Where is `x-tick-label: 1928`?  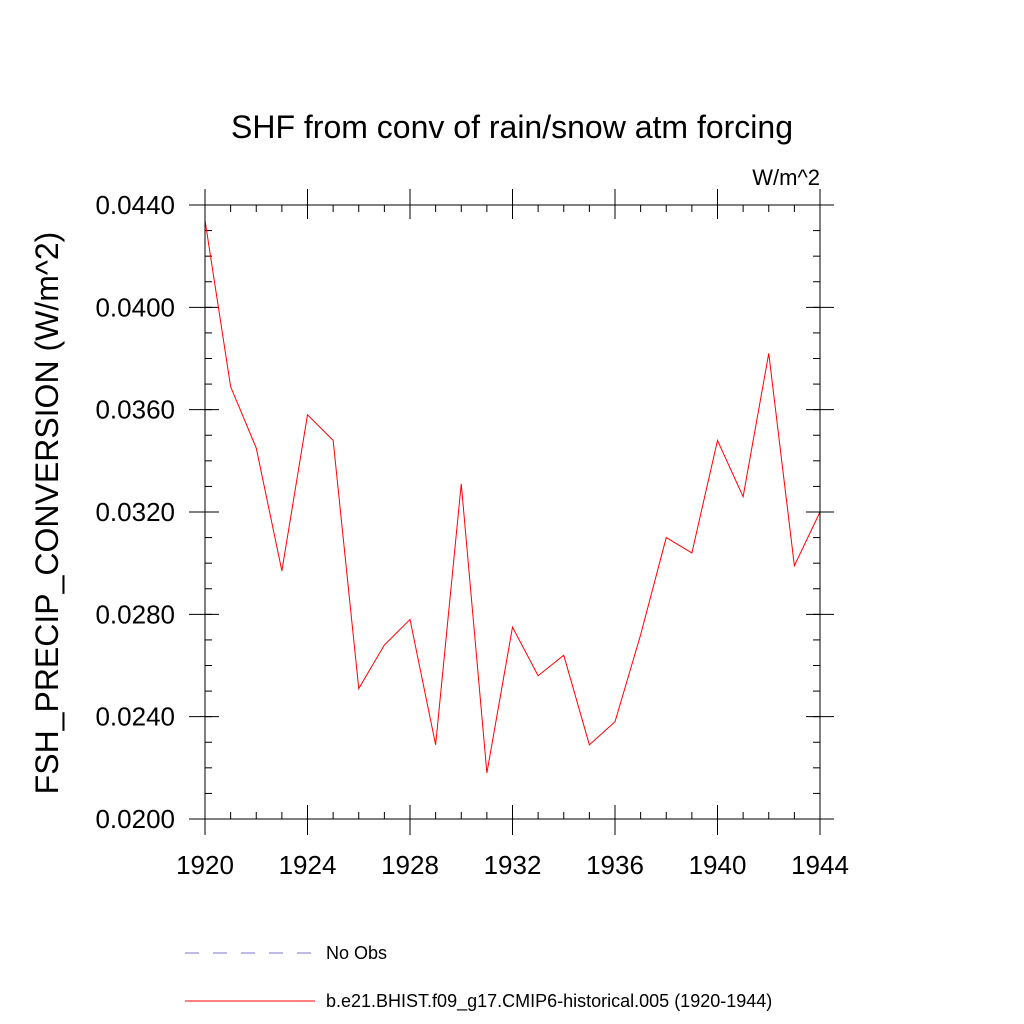
x-tick-label: 1928 is located at coordinates (410, 865).